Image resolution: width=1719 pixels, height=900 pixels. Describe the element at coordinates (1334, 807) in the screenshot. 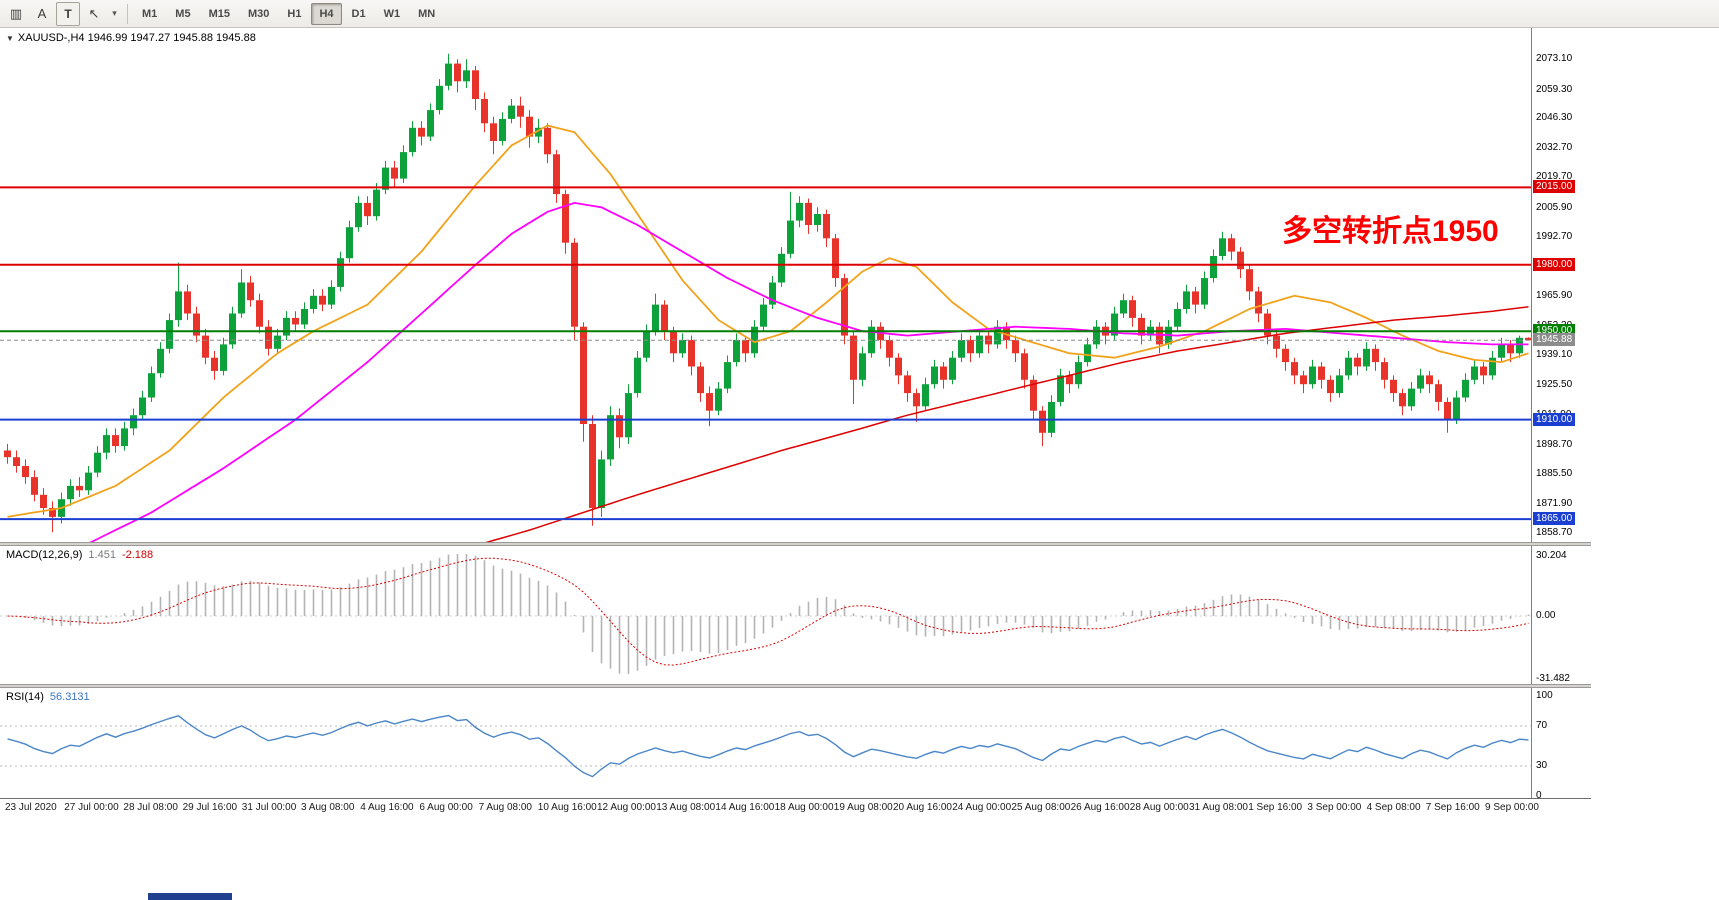

I see `time-tick: 3 Sep 00:00` at that location.